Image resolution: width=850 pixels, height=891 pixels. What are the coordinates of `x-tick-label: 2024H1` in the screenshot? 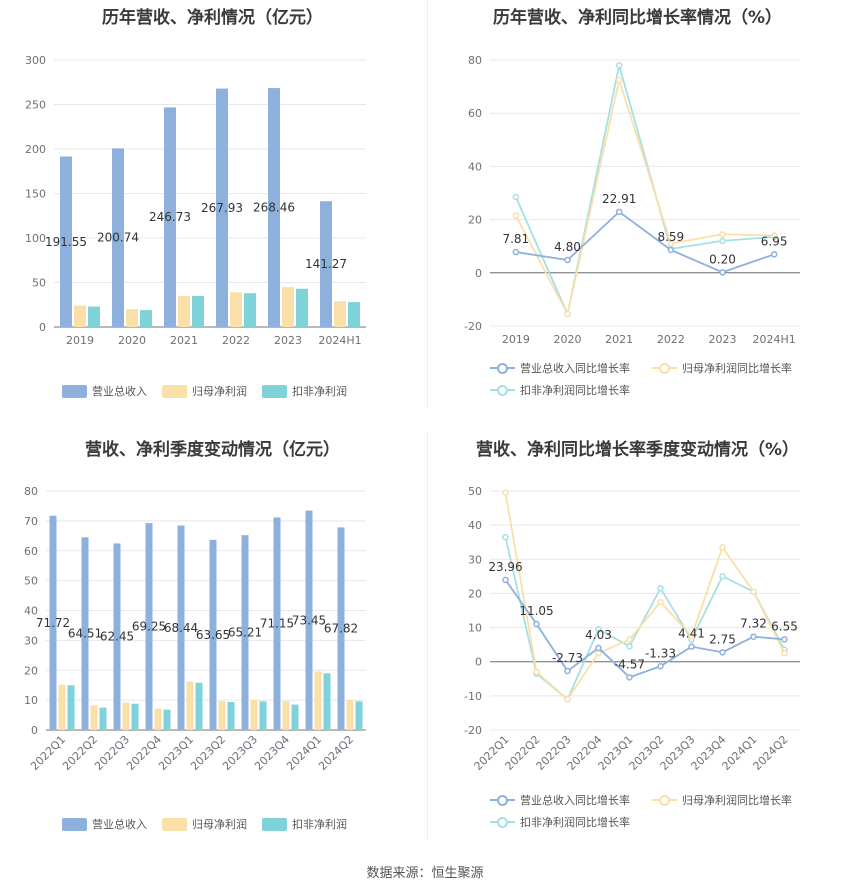 It's located at (339, 340).